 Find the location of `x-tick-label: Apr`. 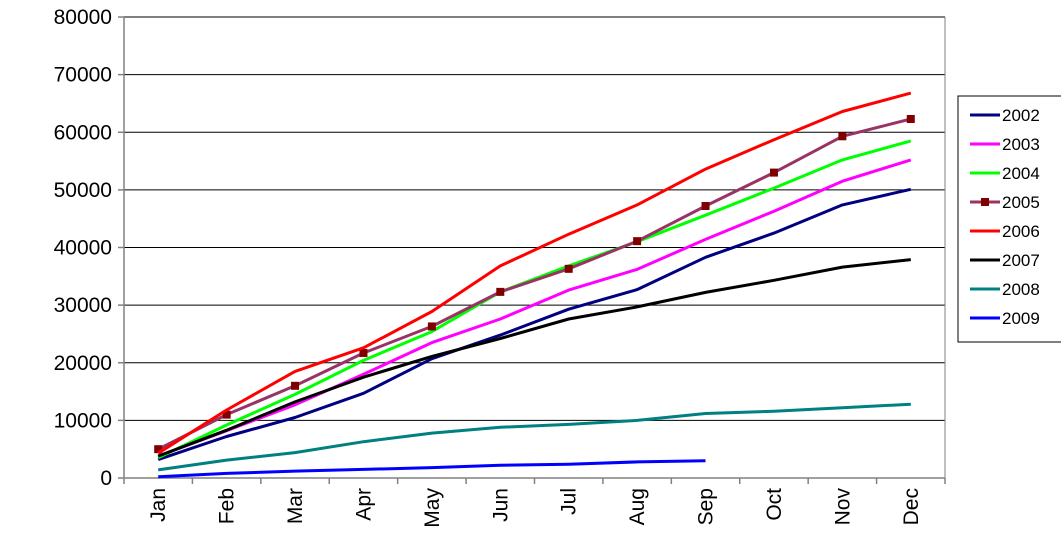

x-tick-label: Apr is located at coordinates (363, 504).